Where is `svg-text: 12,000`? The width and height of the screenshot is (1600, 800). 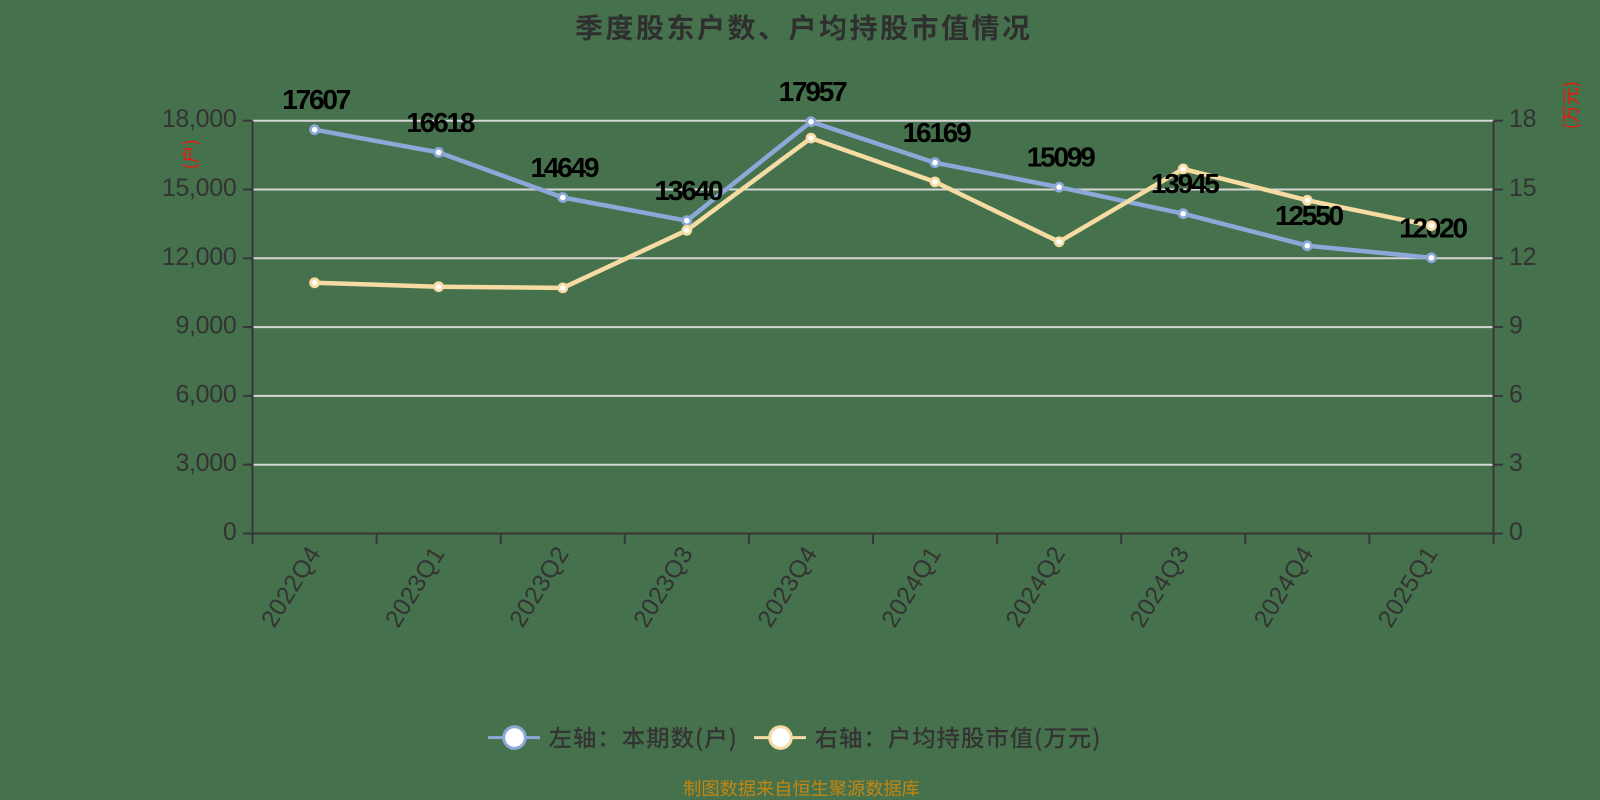
svg-text: 12,000 is located at coordinates (199, 257).